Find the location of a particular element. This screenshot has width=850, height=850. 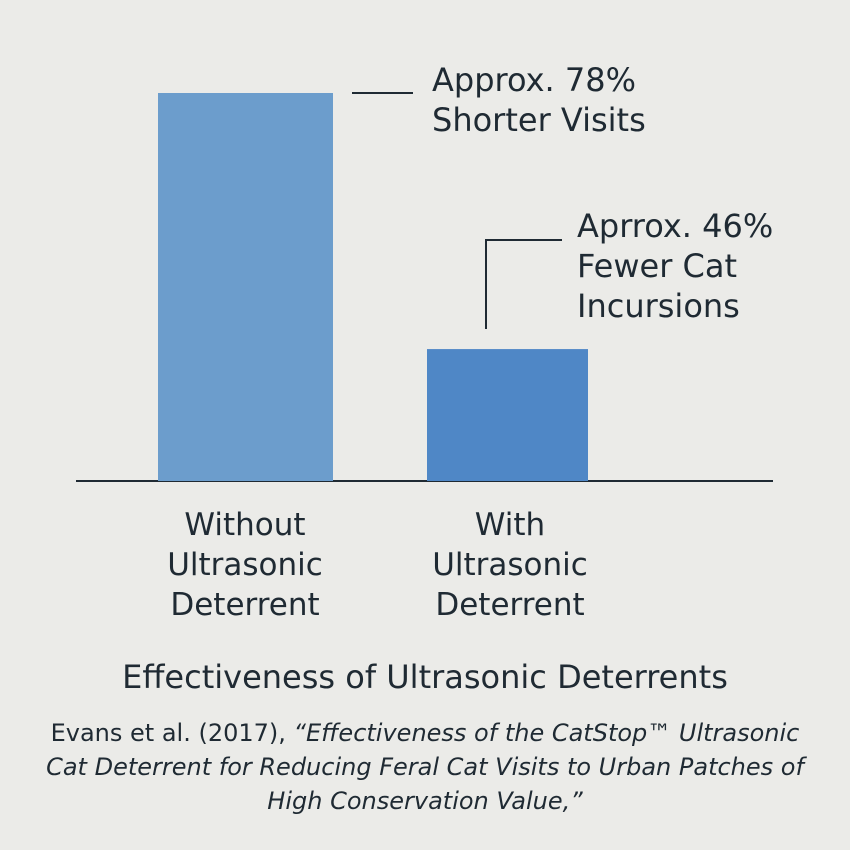

bar-without-deterrent is located at coordinates (245, 287).